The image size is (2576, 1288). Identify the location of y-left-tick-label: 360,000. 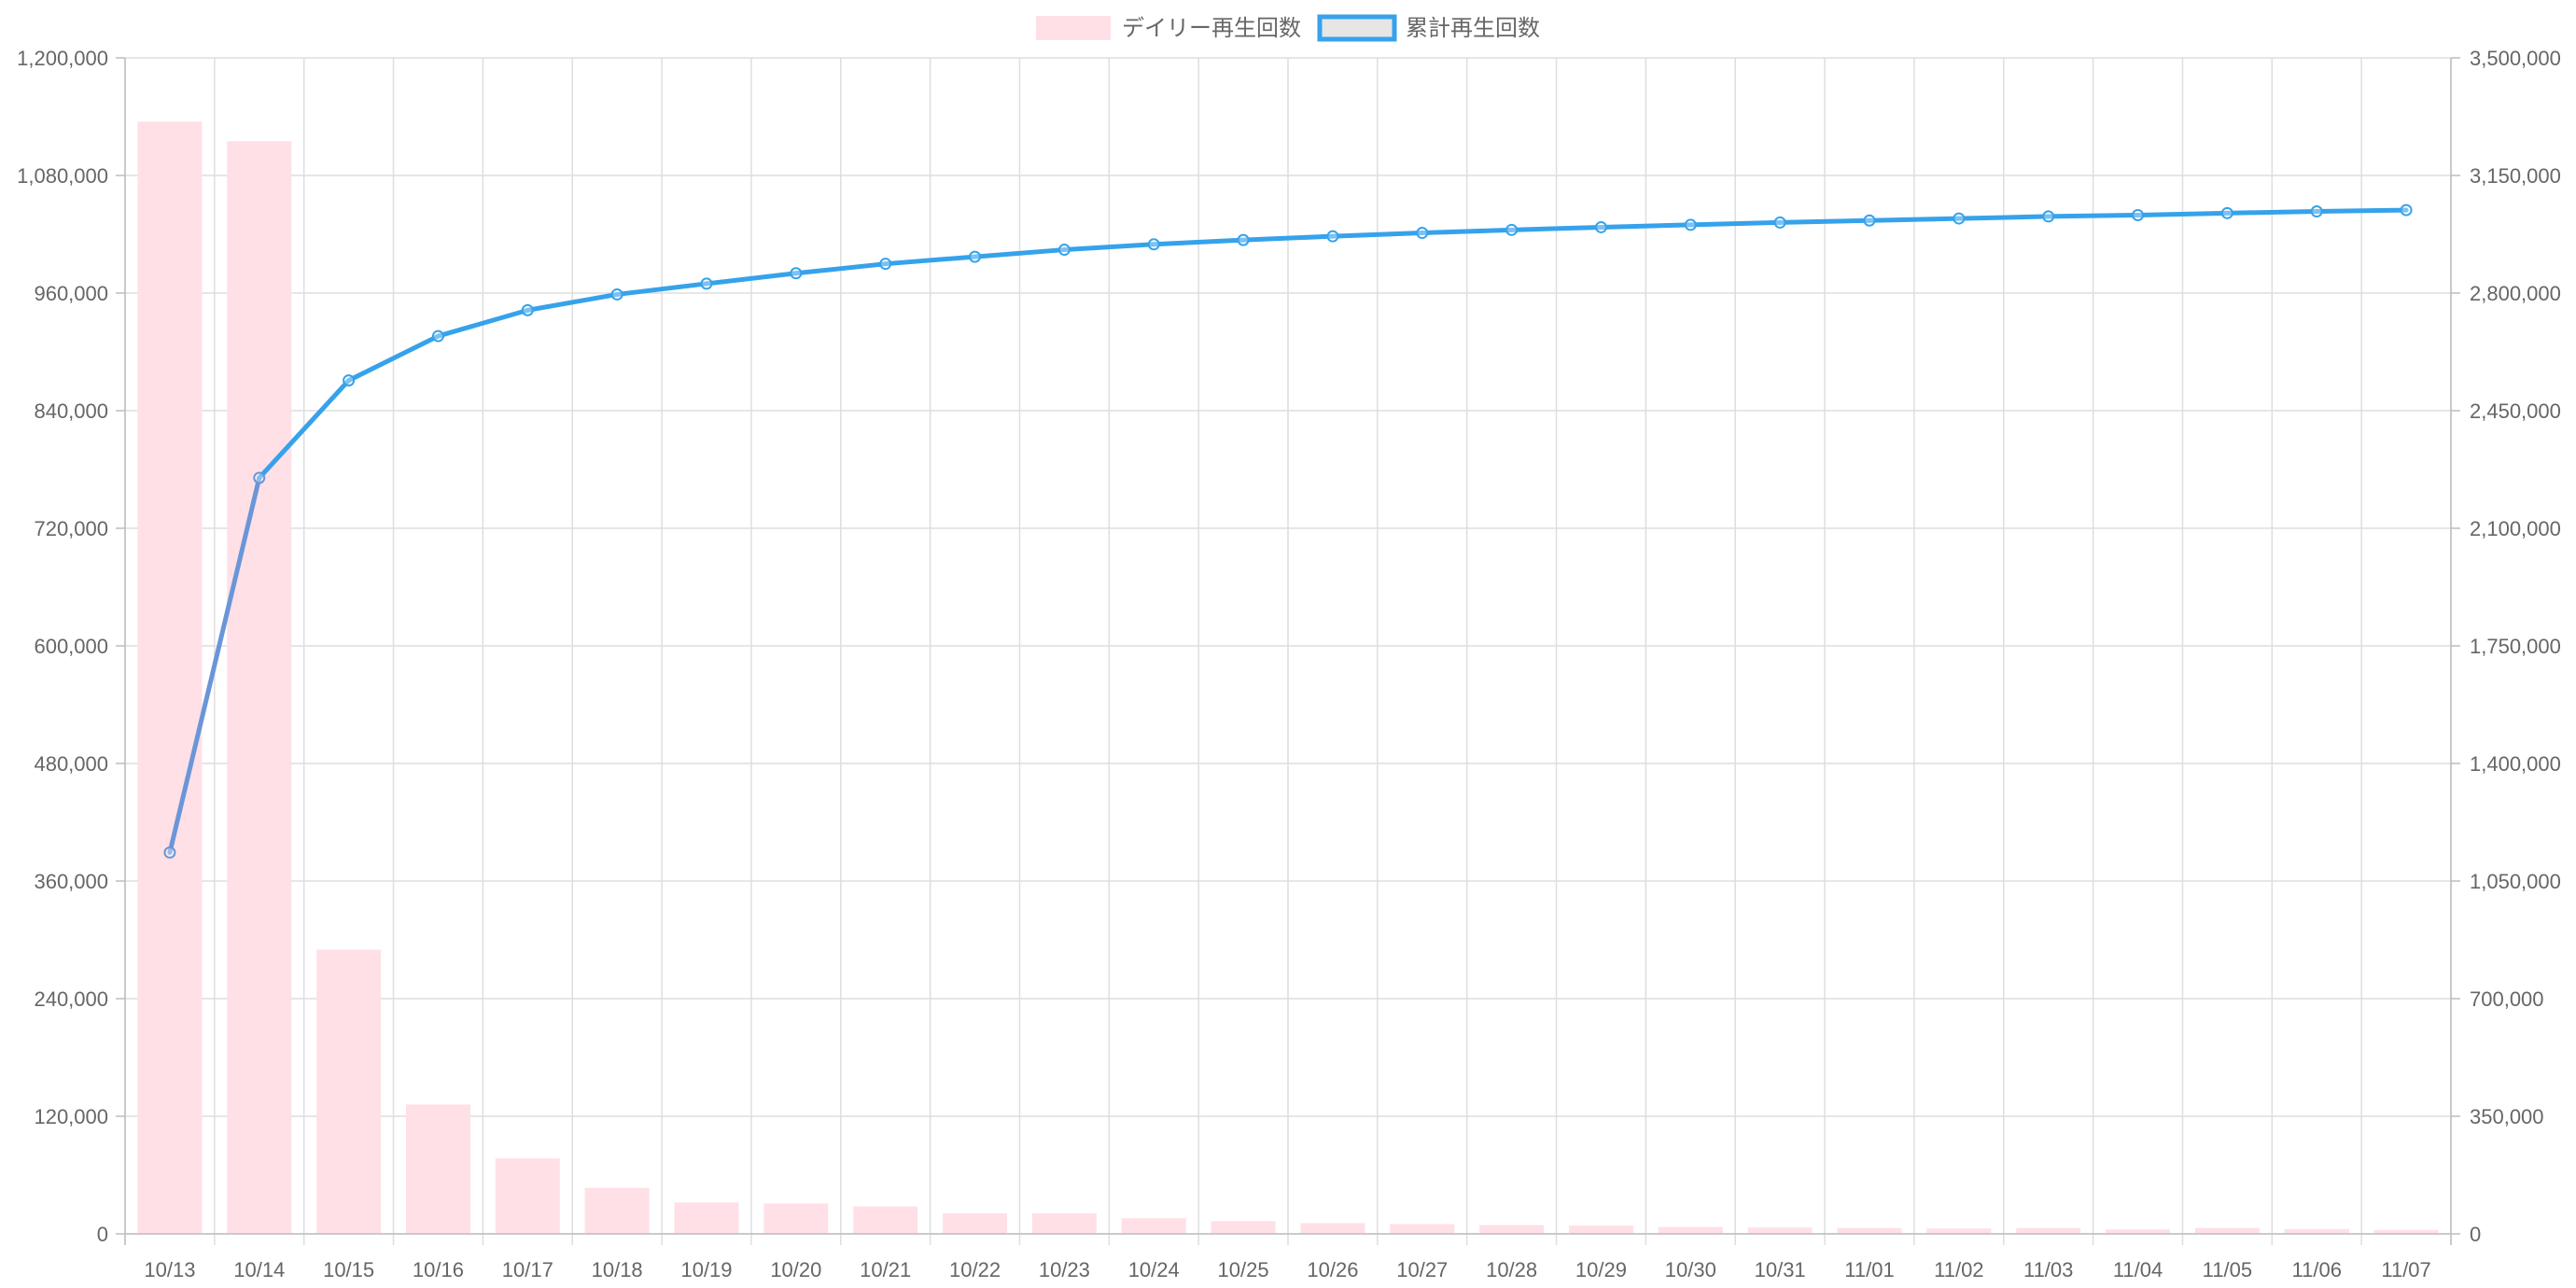
(71, 881).